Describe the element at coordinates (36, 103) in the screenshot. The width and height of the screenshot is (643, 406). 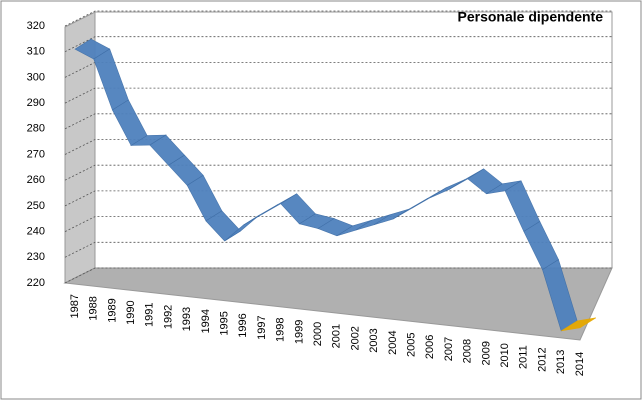
I see `y-tick-label: 290` at that location.